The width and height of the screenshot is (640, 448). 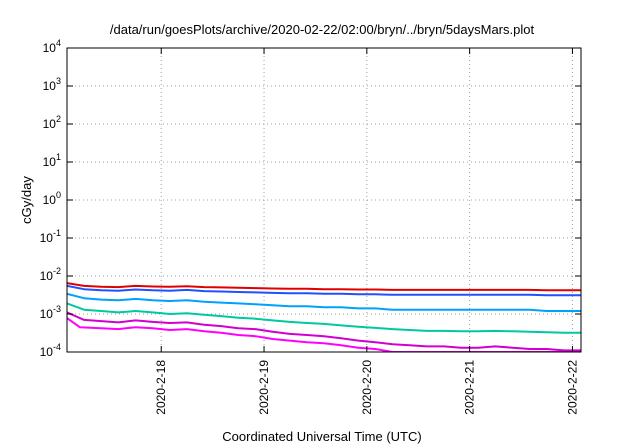 I want to click on y-tick-exponent: -3, so click(x=57, y=309).